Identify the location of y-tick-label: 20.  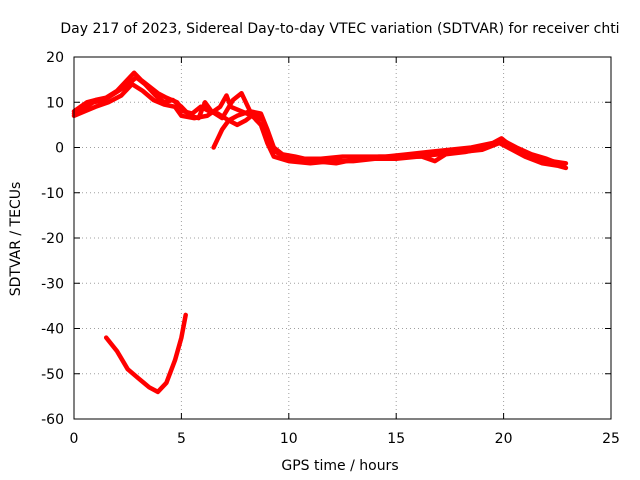
(55, 58).